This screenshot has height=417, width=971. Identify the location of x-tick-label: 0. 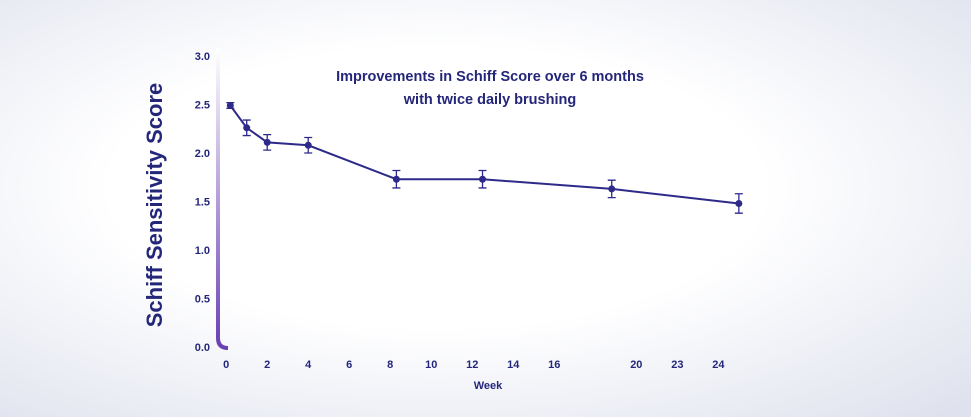
(226, 365).